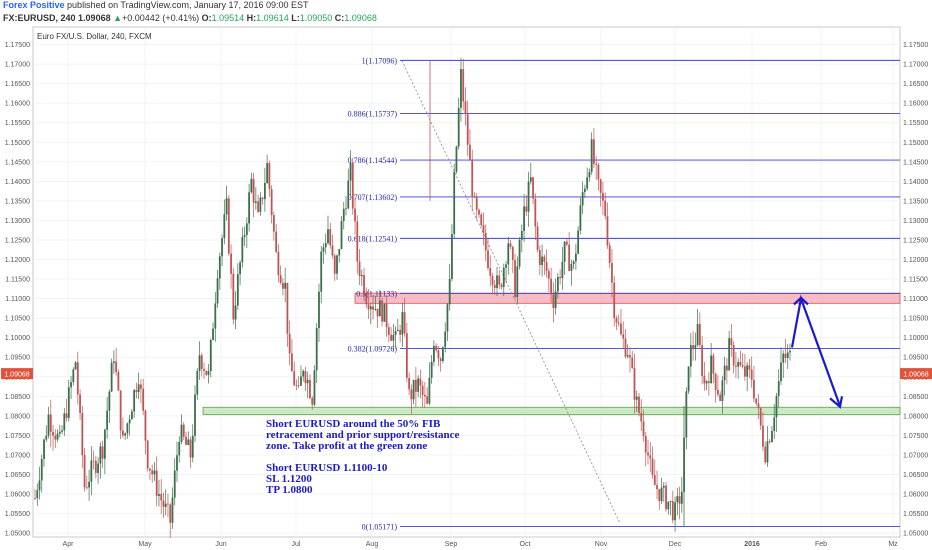 This screenshot has width=932, height=550. I want to click on y-tick-label-right: 1.16500, so click(915, 84).